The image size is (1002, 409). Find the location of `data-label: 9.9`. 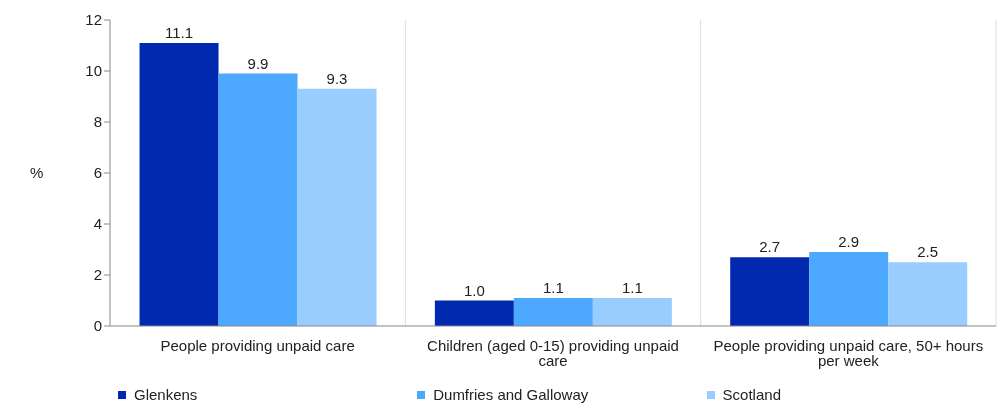

data-label: 9.9 is located at coordinates (258, 63).